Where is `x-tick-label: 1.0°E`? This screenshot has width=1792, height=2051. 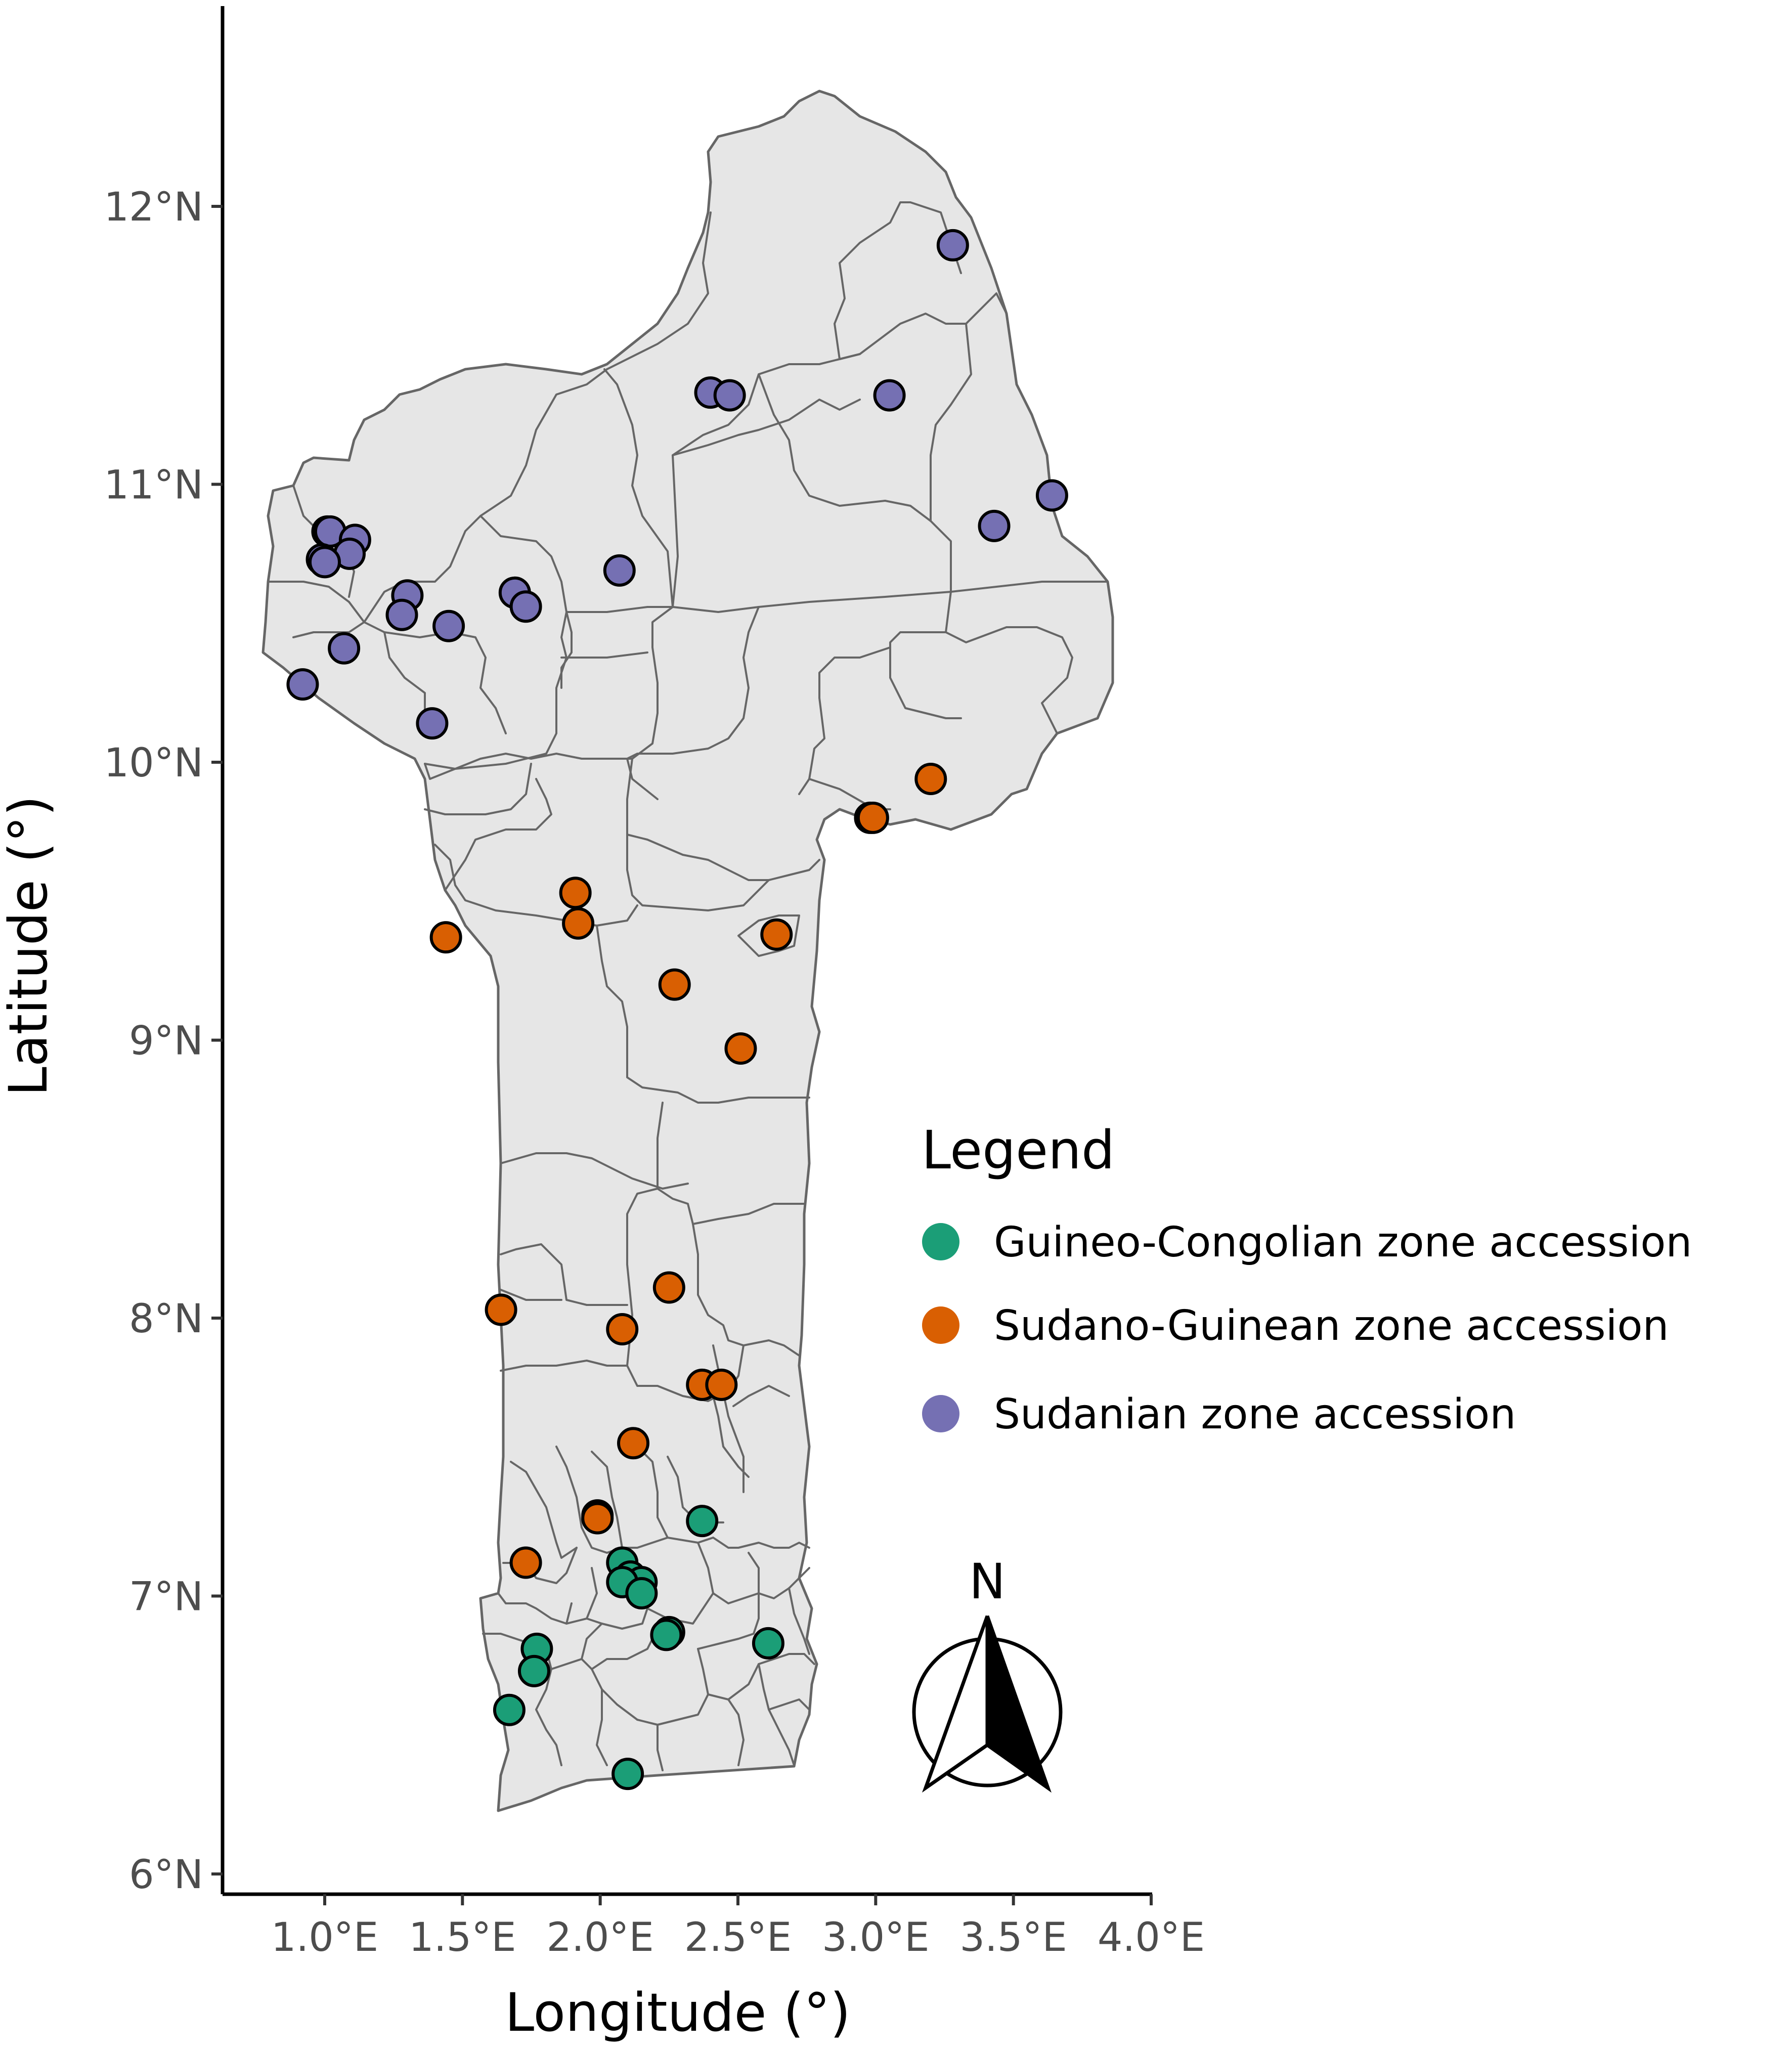 x-tick-label: 1.0°E is located at coordinates (324, 1938).